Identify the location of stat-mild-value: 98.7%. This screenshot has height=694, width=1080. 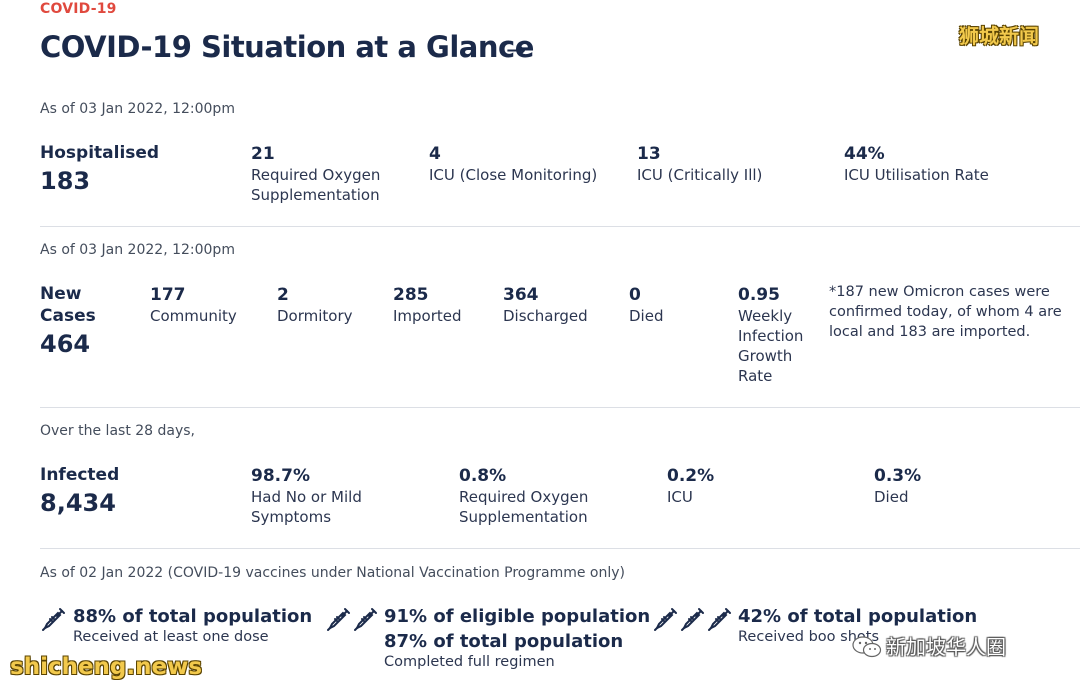
(280, 476).